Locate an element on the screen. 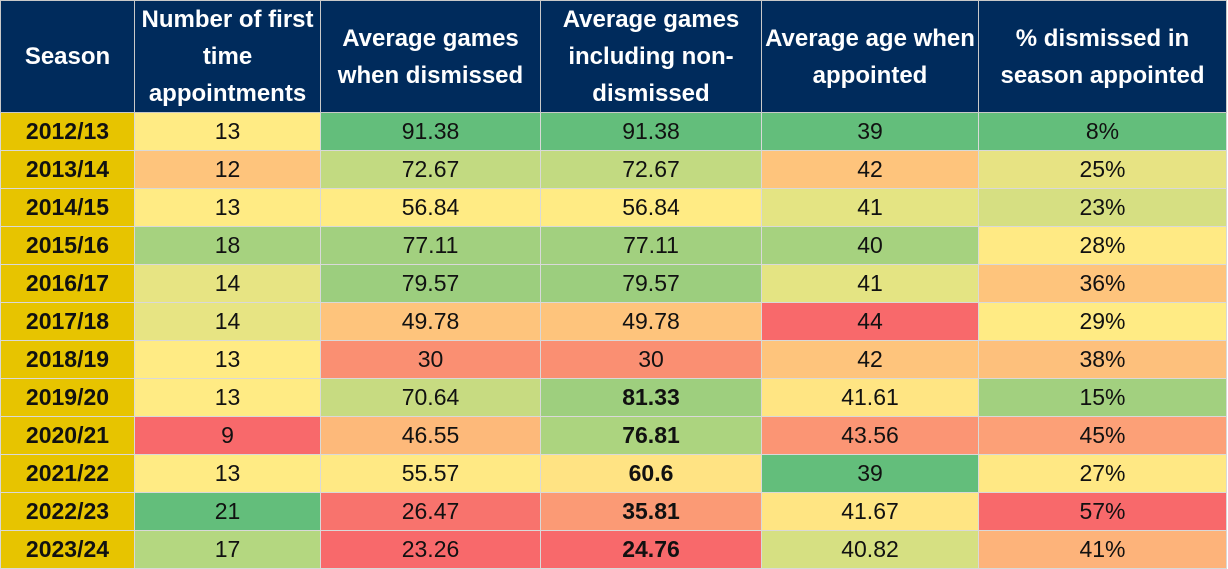  avg-age-cell: 40 is located at coordinates (870, 245).